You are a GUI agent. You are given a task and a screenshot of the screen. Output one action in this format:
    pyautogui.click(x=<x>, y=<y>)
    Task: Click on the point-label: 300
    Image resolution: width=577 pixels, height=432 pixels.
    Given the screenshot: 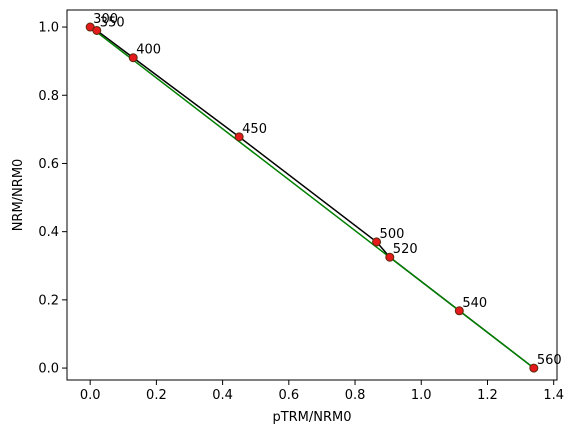 What is the action you would take?
    pyautogui.click(x=105, y=19)
    